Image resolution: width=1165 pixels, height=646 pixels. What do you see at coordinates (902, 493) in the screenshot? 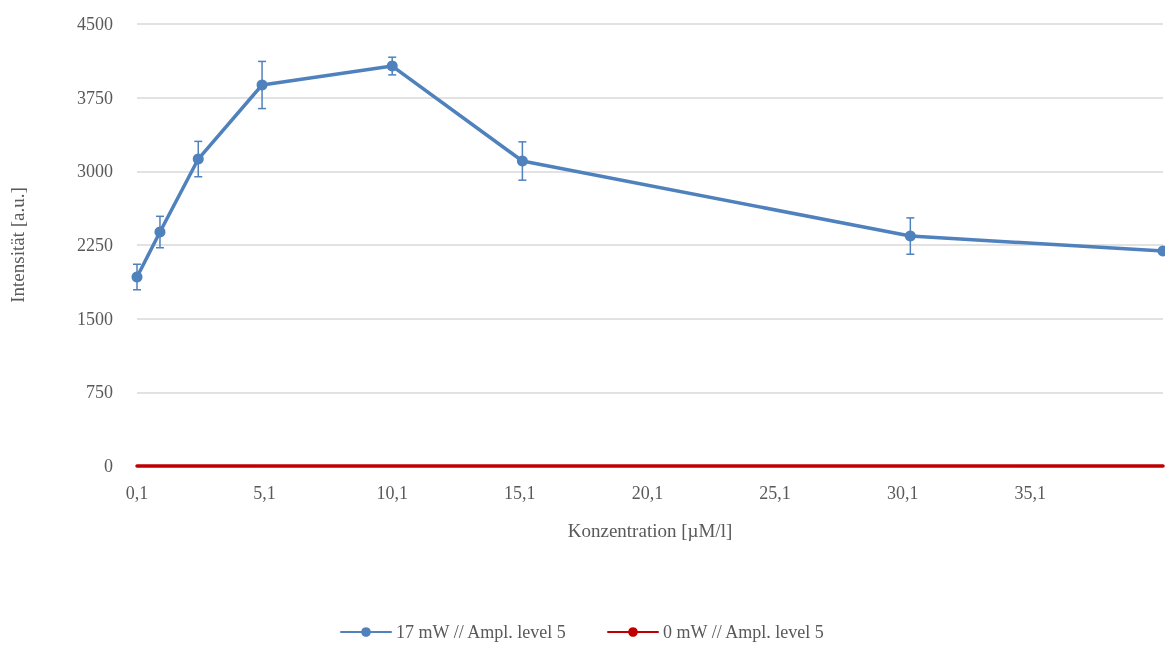
I see `x-tick-label: 30,1` at bounding box center [902, 493].